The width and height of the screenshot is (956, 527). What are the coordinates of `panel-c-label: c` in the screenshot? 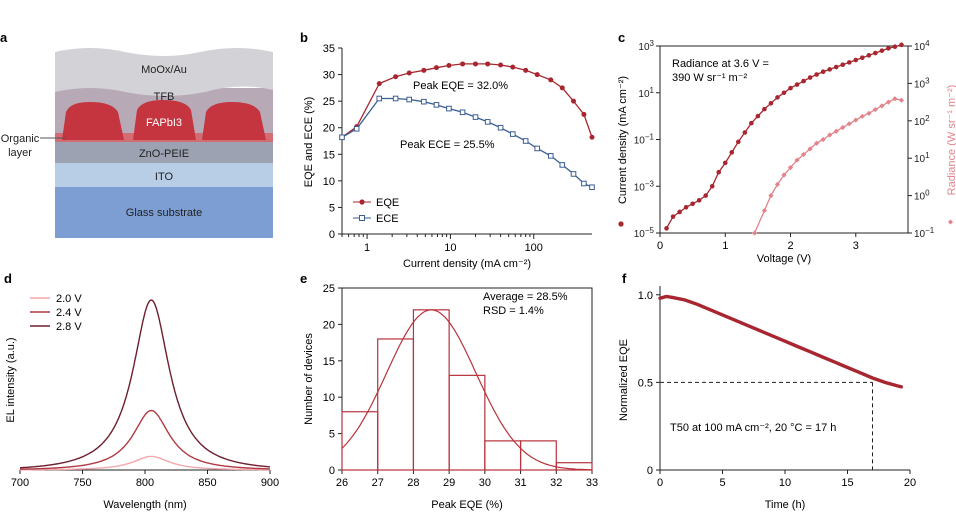 It's located at (621, 37).